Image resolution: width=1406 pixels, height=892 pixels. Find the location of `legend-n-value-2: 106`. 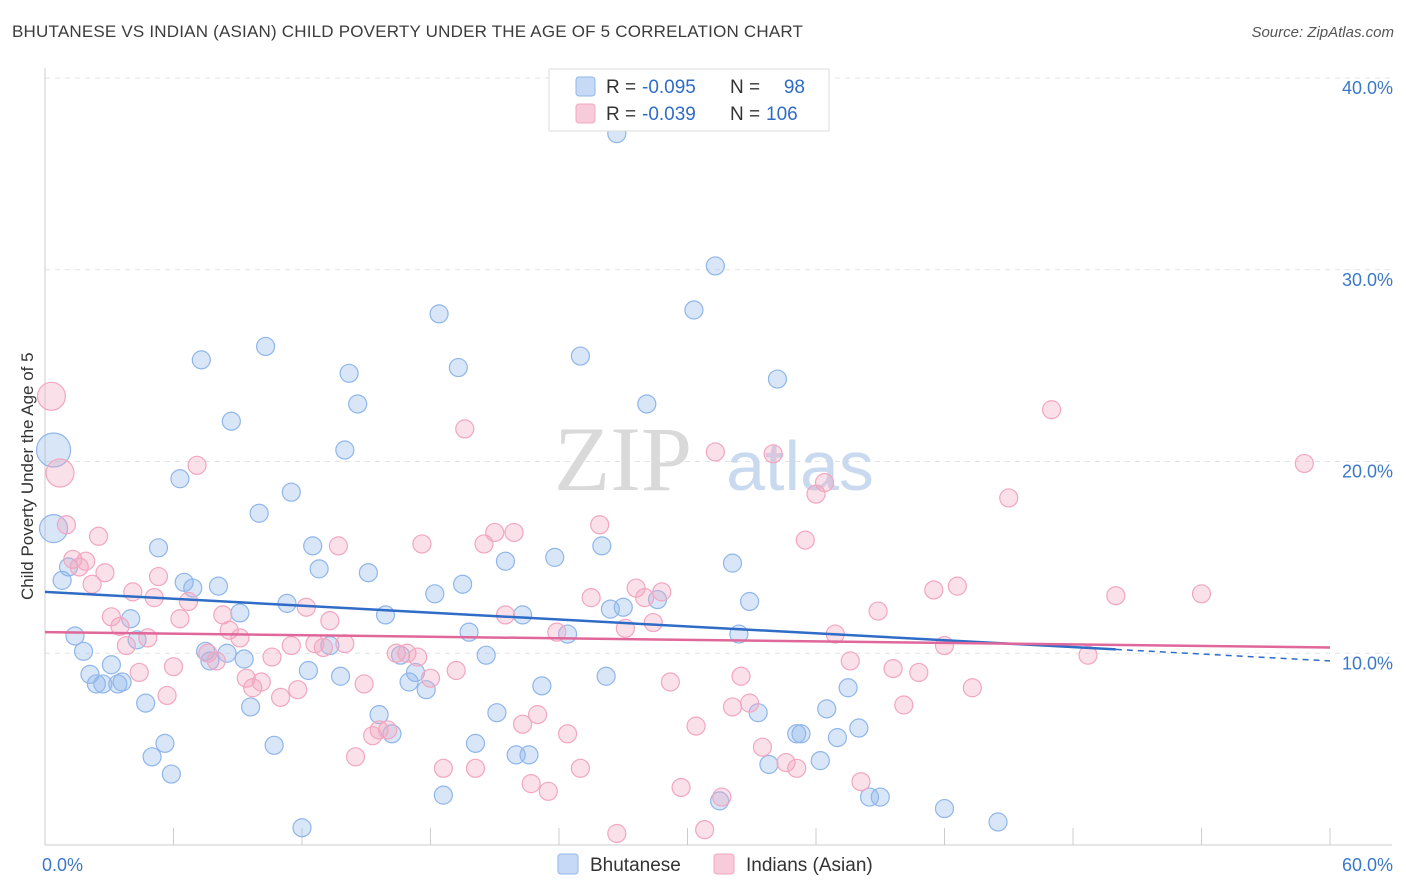

legend-n-value-2: 106 is located at coordinates (782, 114).